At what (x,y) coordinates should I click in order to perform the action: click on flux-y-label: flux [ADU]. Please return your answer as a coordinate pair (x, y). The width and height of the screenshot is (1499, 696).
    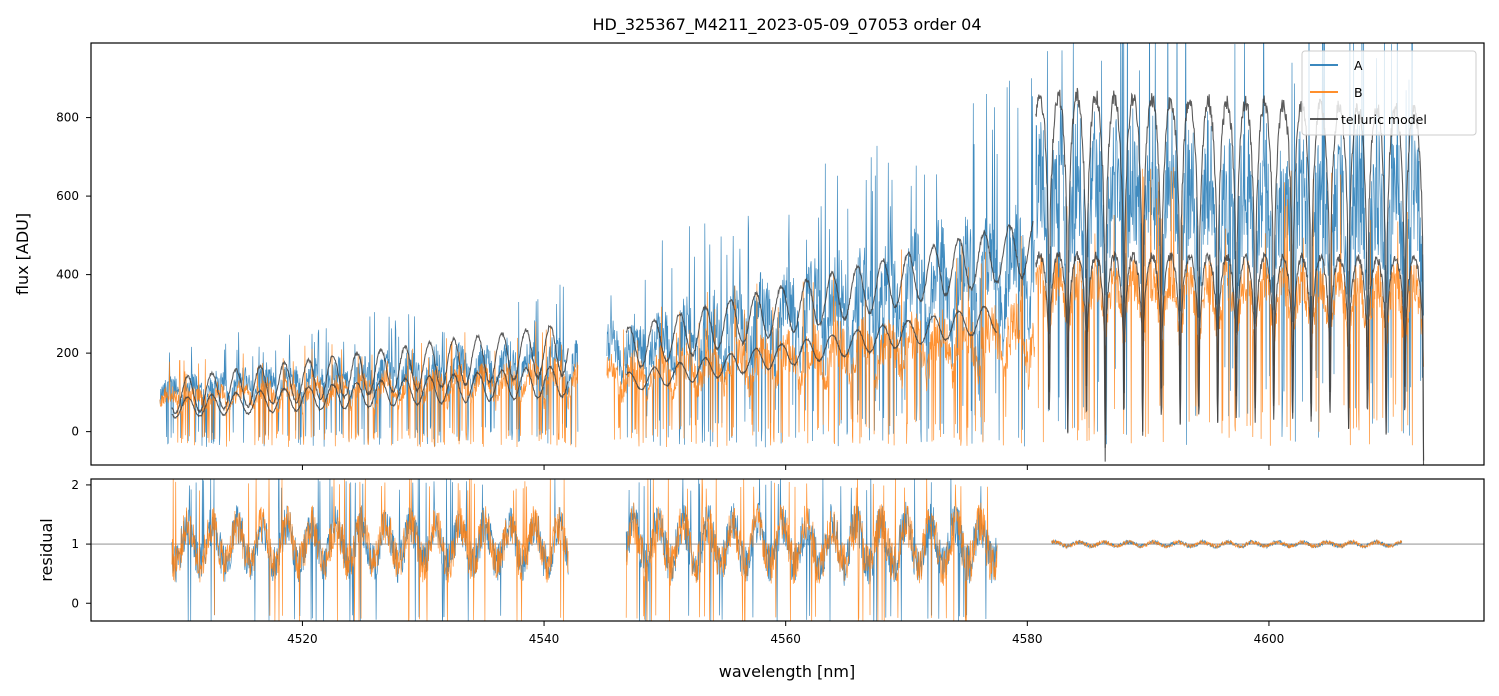
    Looking at the image, I should click on (22, 254).